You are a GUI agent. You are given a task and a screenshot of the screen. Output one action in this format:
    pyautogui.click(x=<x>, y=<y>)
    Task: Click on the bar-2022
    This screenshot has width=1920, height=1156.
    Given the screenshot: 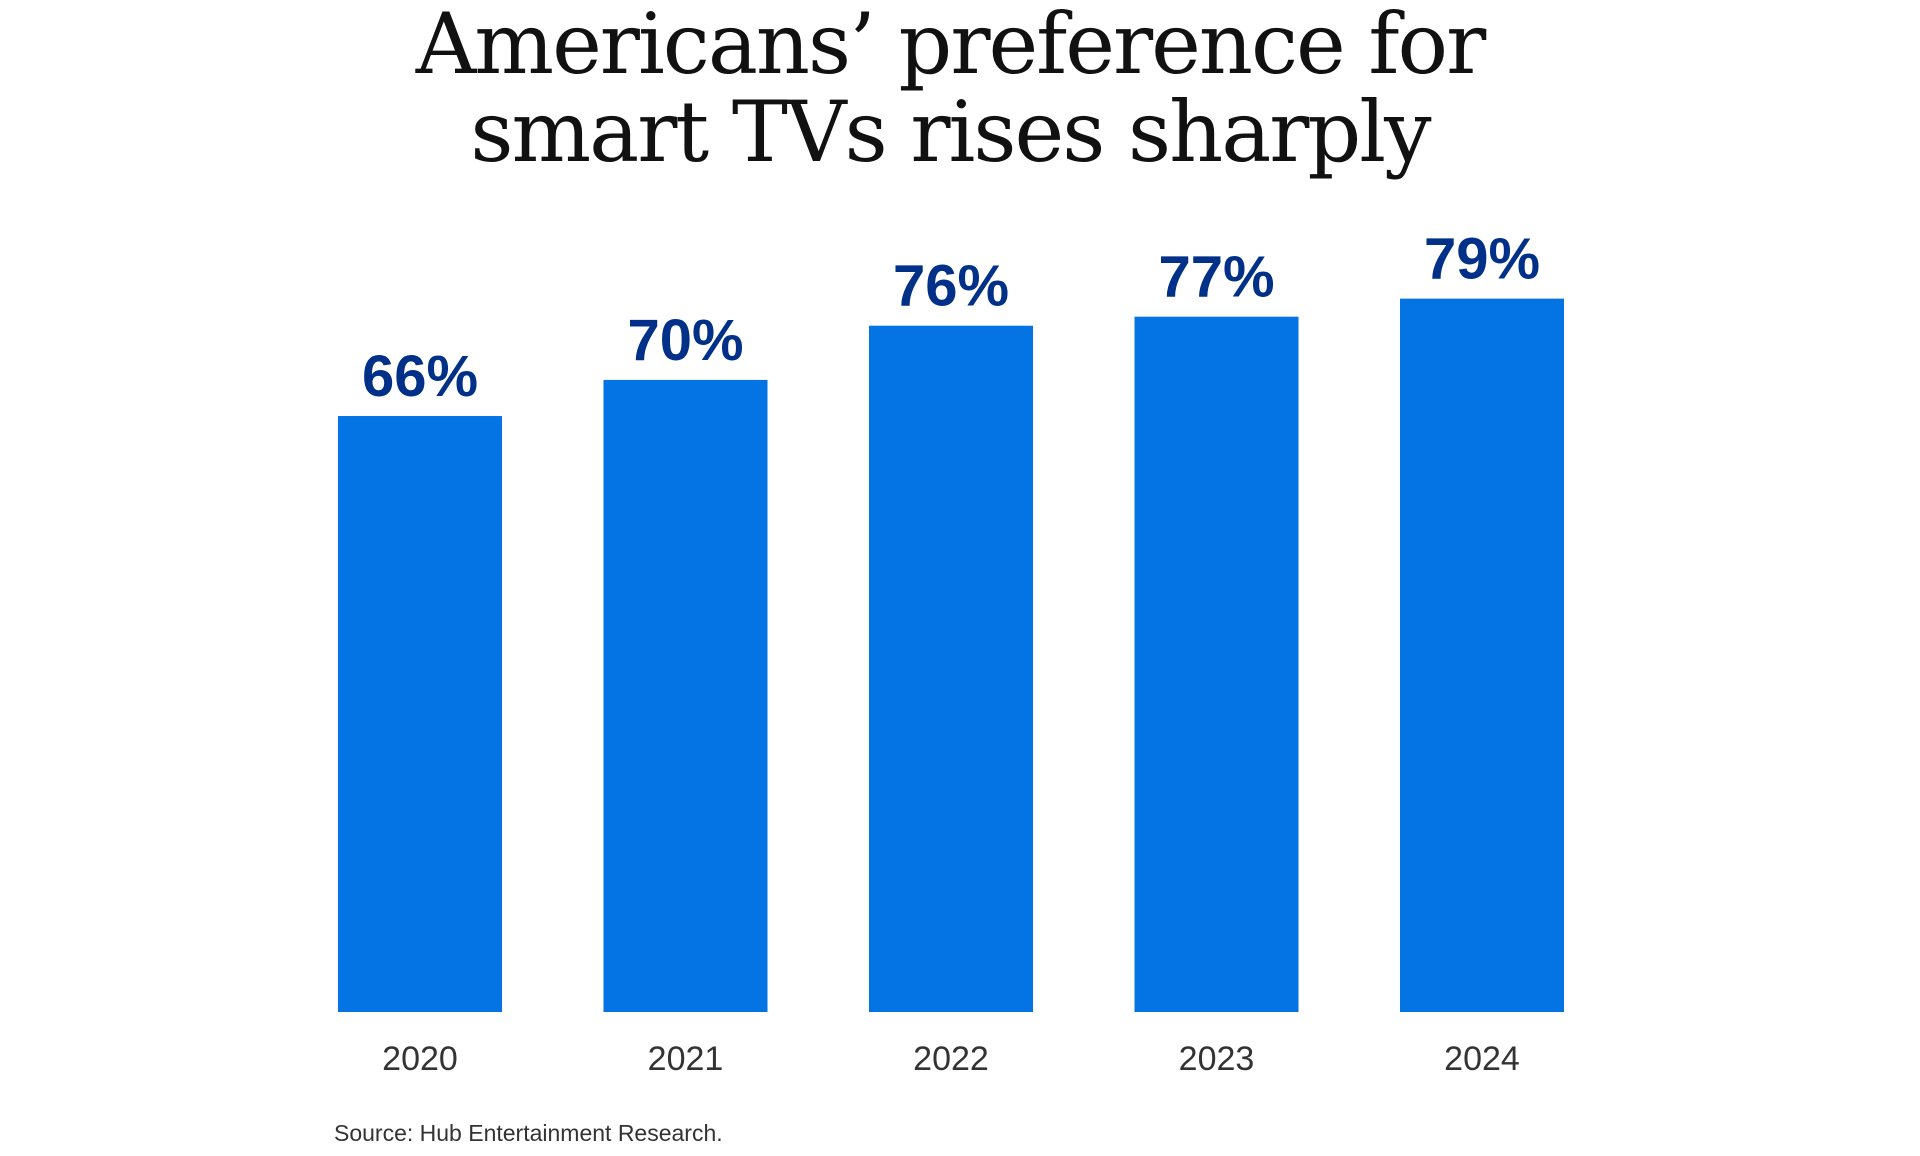 What is the action you would take?
    pyautogui.click(x=951, y=669)
    